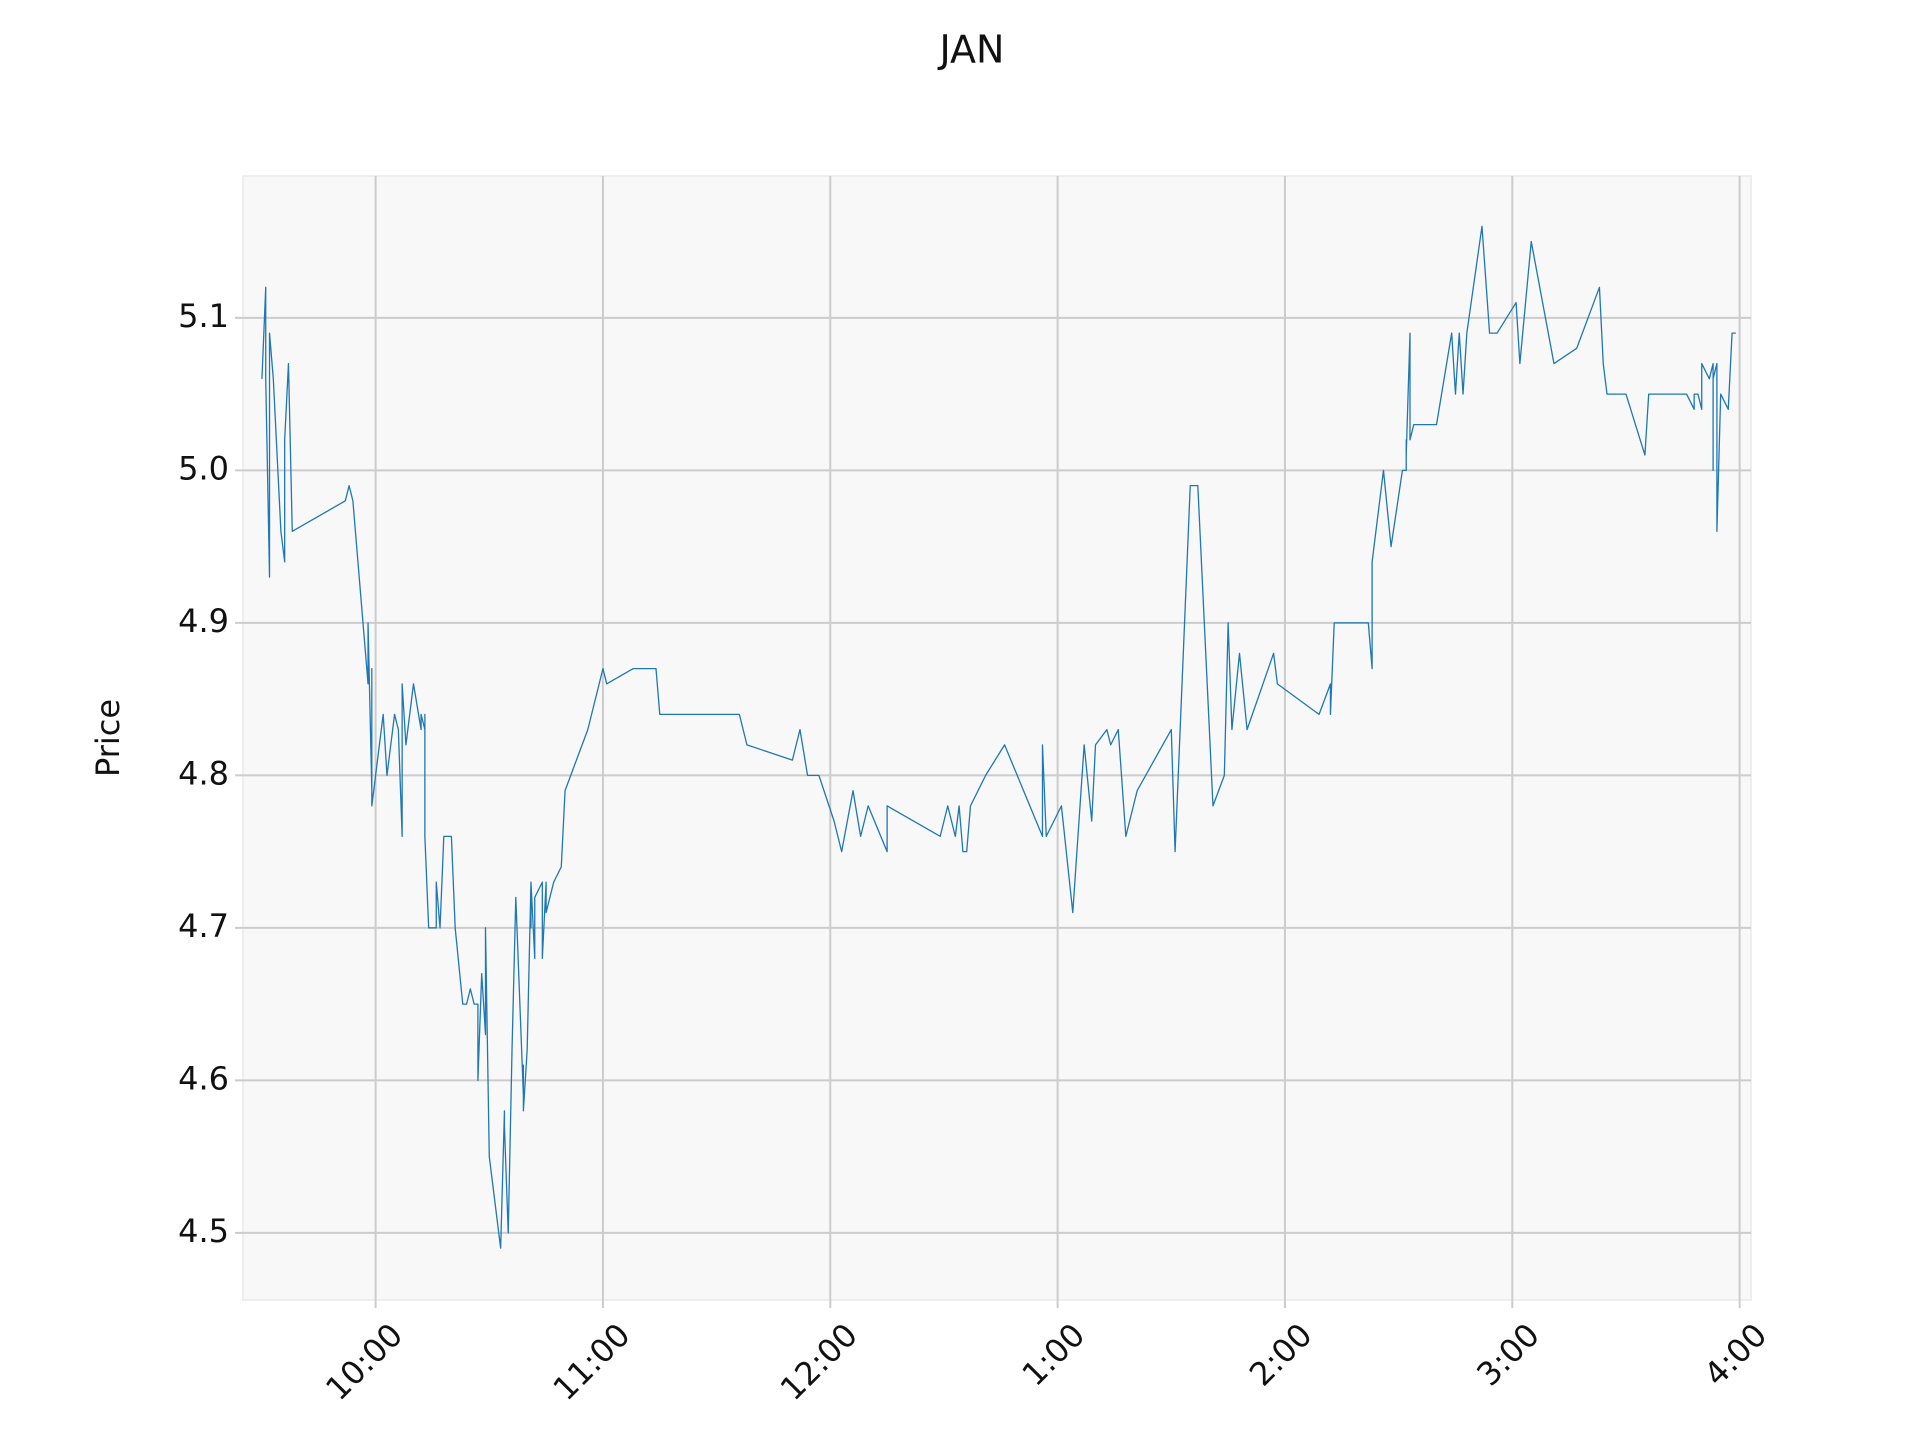  I want to click on x-tick-label: 4:00, so click(1736, 1355).